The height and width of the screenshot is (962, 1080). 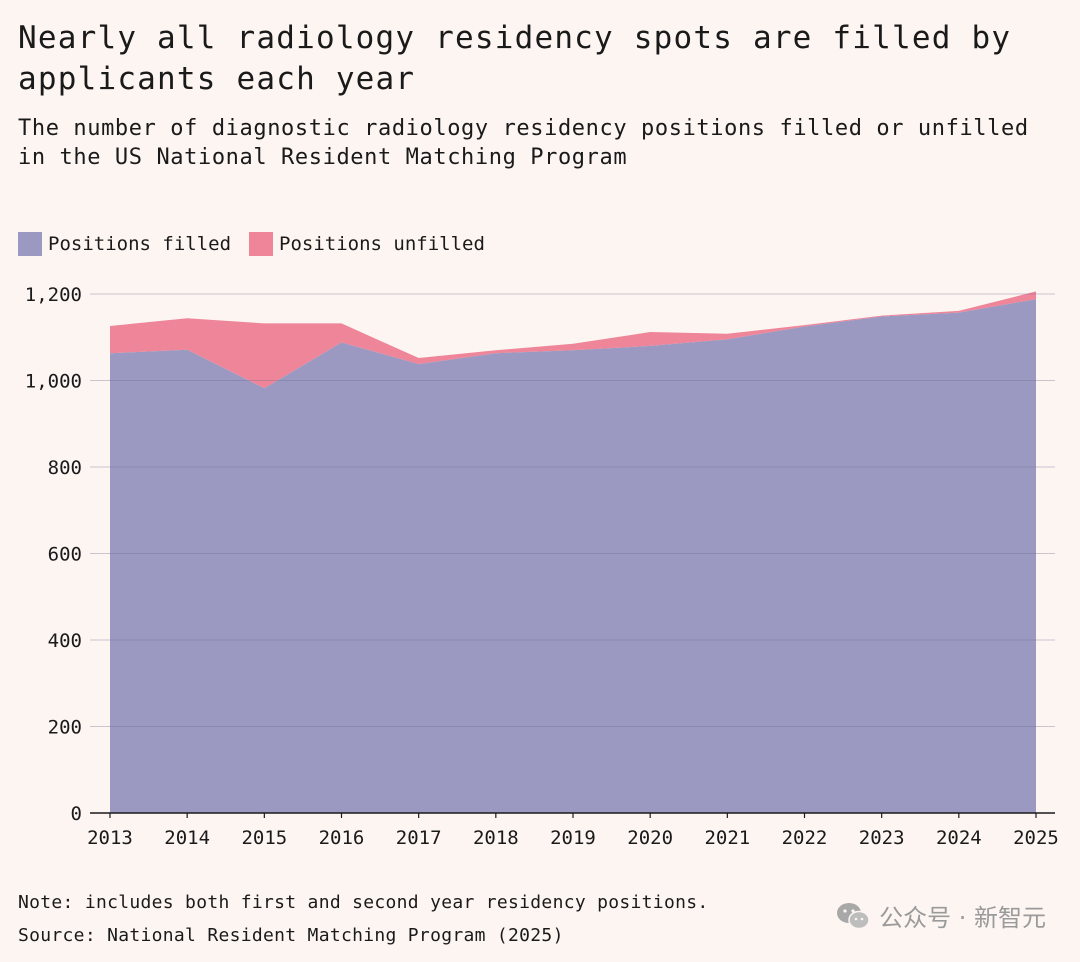 I want to click on y-tick-label: 200, so click(x=65, y=728).